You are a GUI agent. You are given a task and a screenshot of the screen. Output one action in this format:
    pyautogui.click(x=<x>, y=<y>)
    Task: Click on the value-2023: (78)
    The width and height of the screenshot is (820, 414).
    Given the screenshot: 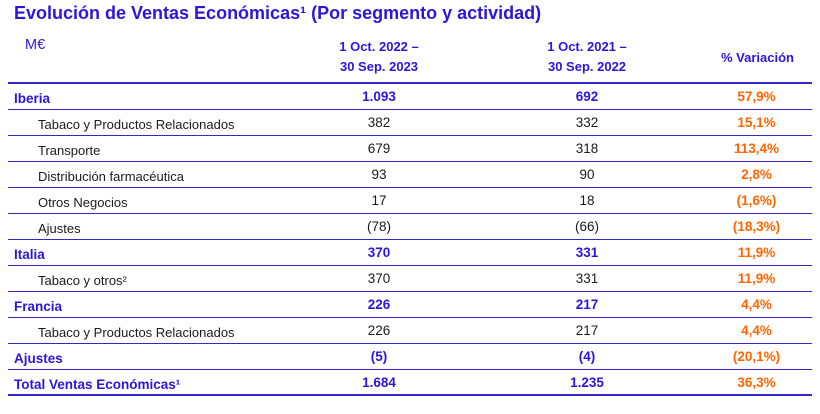 What is the action you would take?
    pyautogui.click(x=379, y=226)
    